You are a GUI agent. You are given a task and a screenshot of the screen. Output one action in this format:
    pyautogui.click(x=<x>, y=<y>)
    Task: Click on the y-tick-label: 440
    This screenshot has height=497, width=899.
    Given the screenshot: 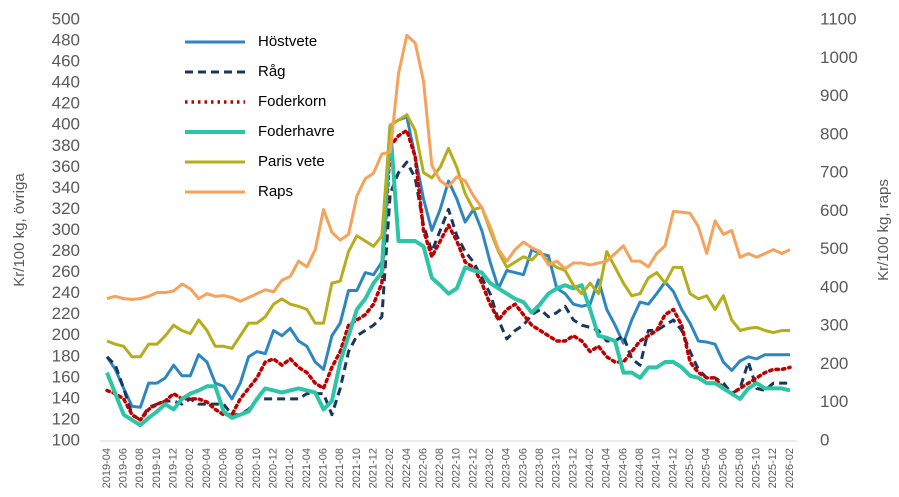 What is the action you would take?
    pyautogui.click(x=66, y=82)
    